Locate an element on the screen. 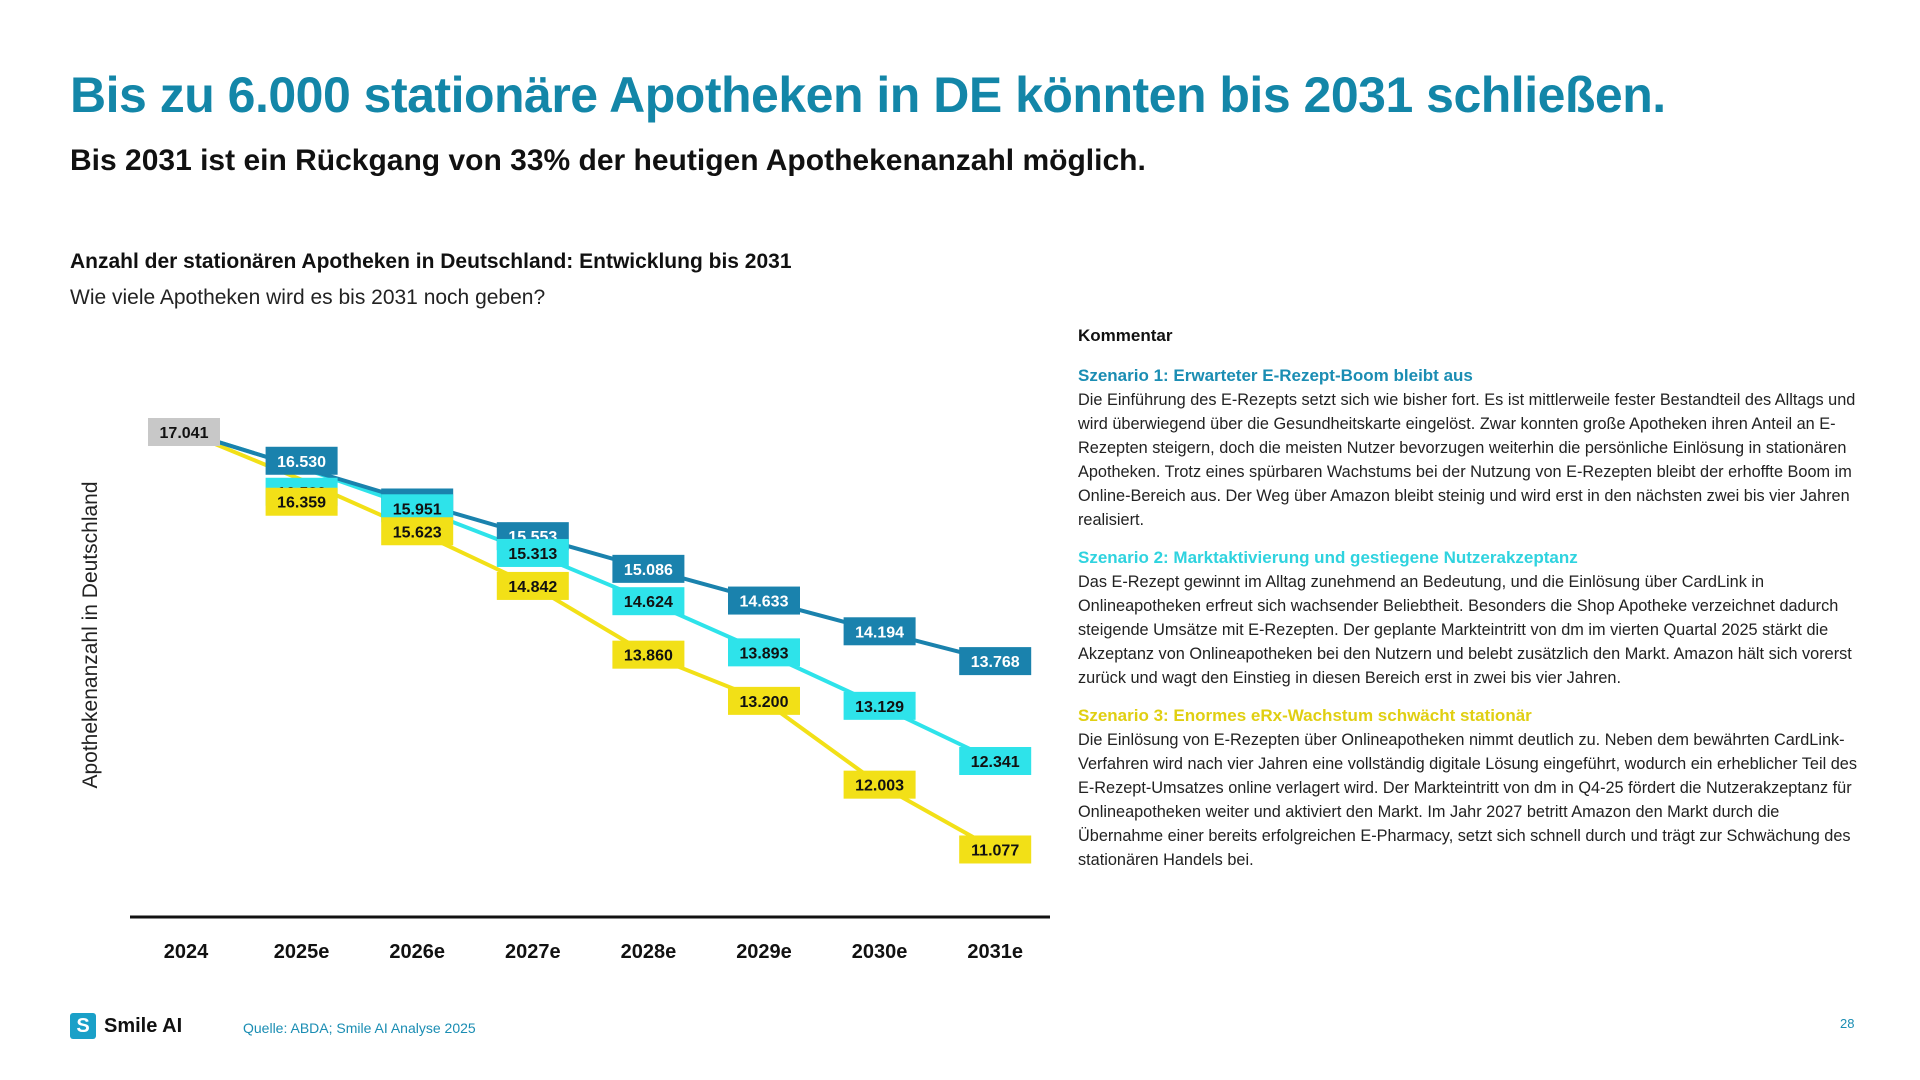 The width and height of the screenshot is (1920, 1080). comment-heading: Kommentar is located at coordinates (1125, 335).